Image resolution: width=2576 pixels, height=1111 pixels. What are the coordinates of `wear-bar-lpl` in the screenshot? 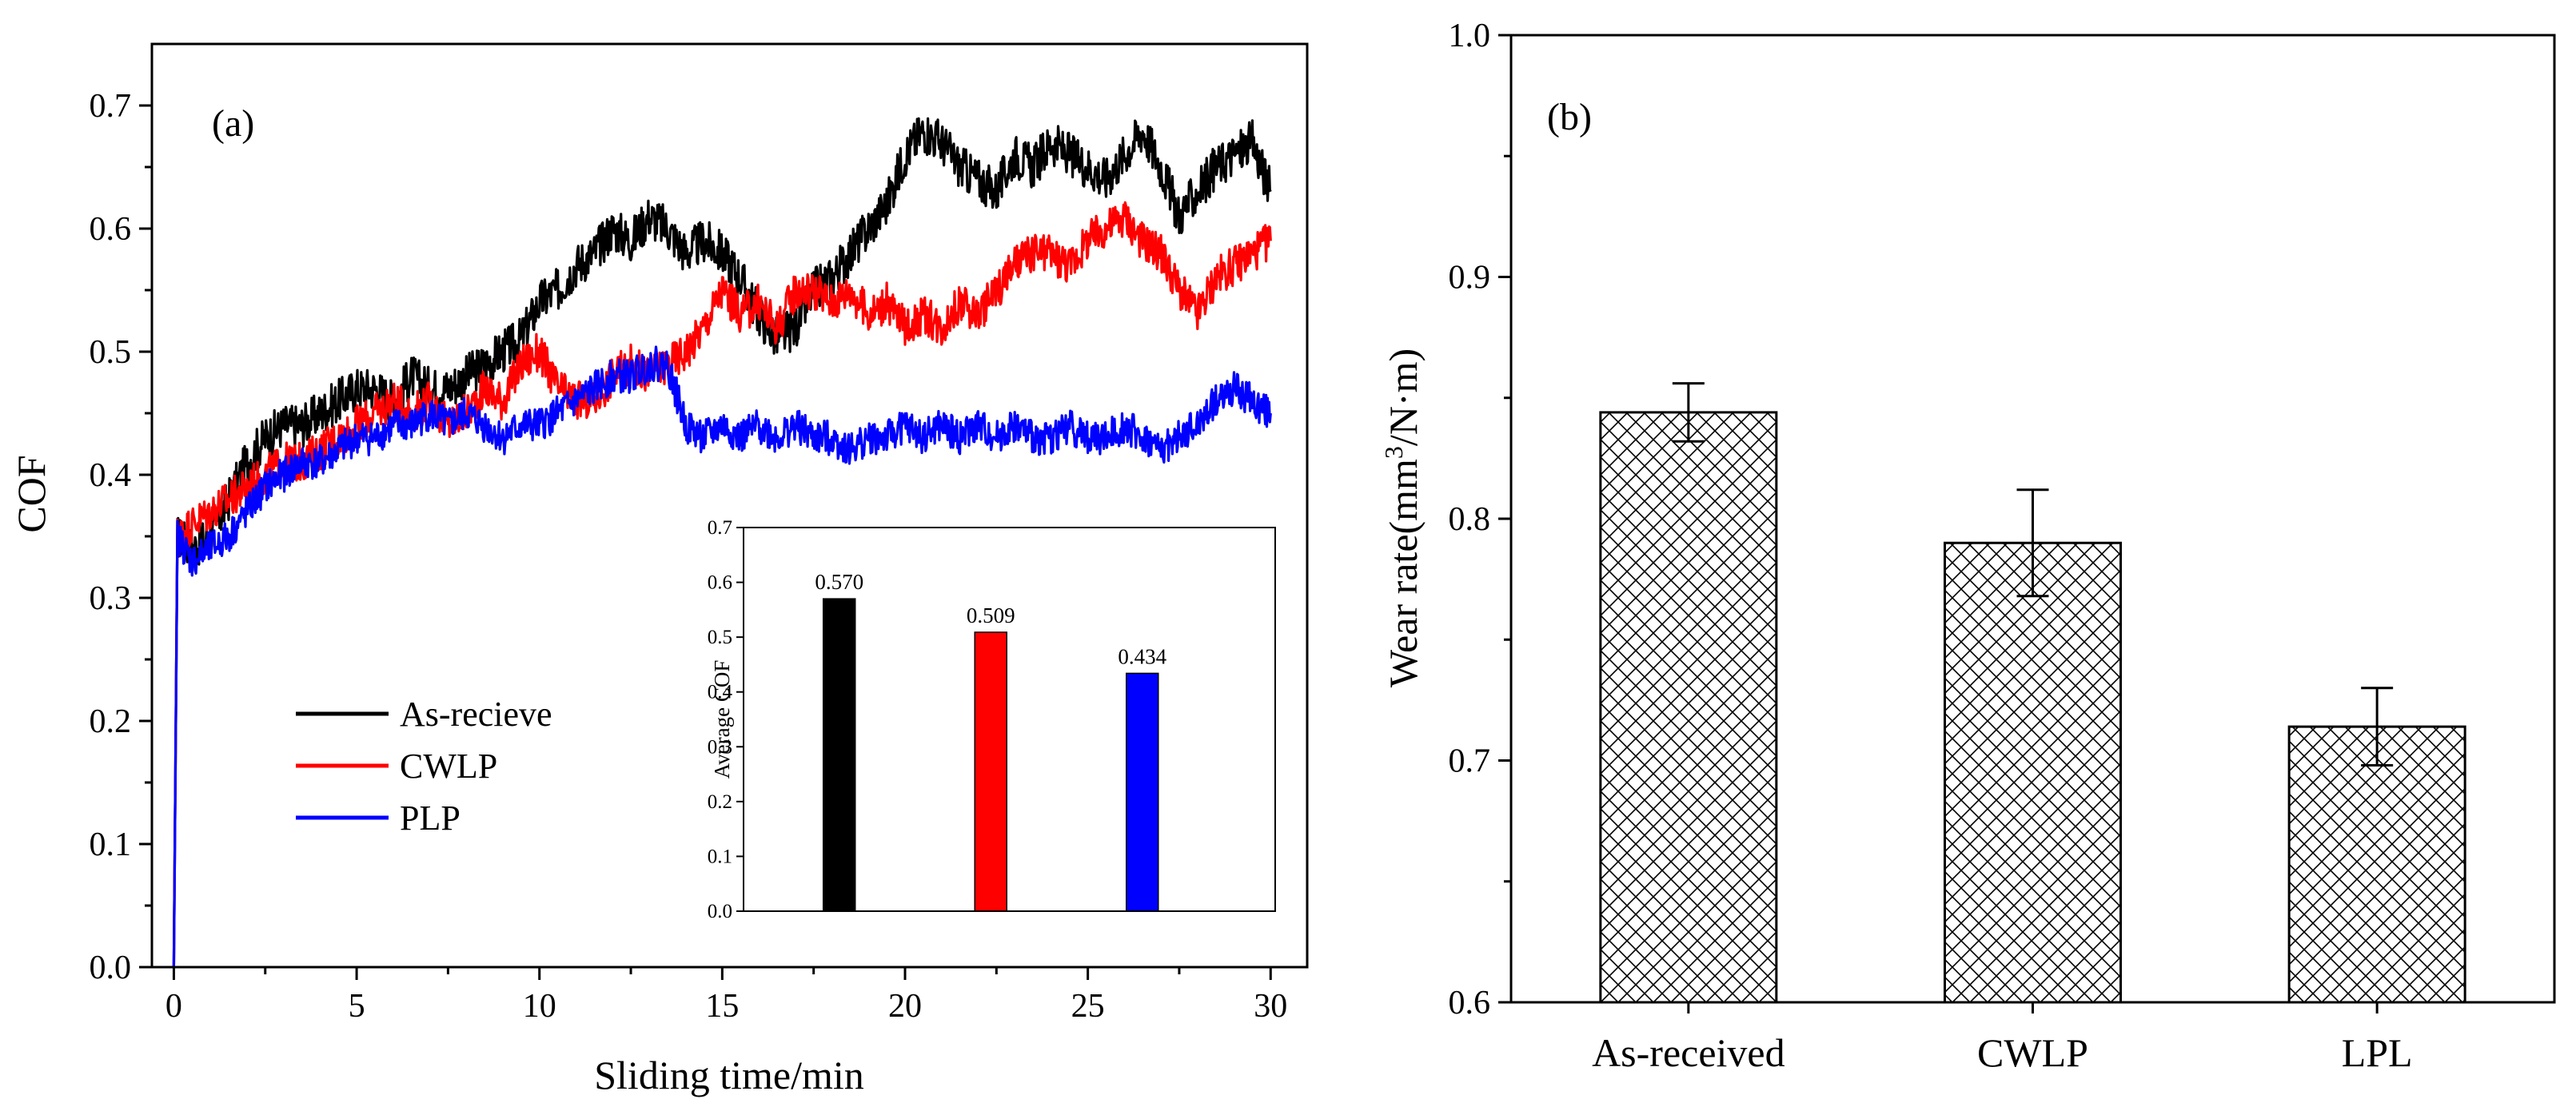 It's located at (2376, 864).